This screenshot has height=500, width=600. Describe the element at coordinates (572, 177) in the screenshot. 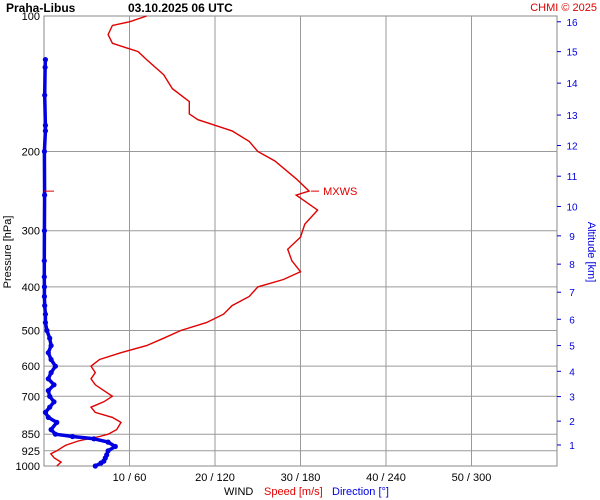

I see `altitude-tick-label: 11` at that location.